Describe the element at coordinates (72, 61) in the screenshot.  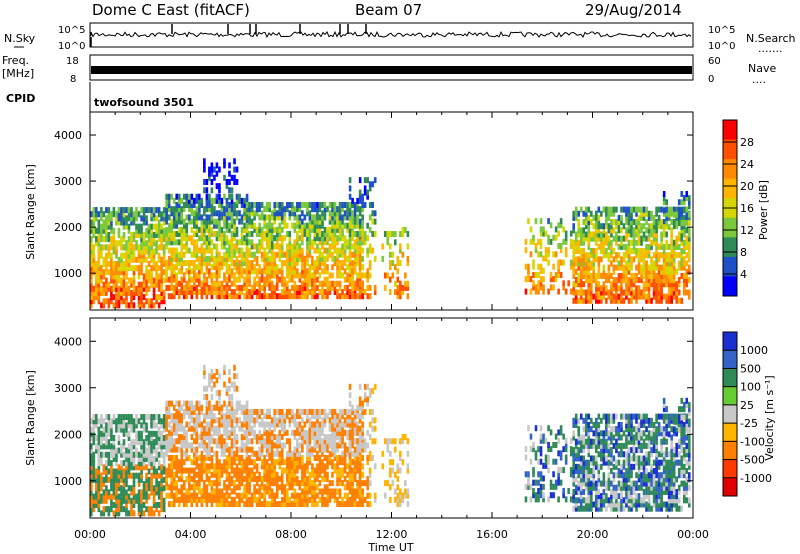
I see `freq-left-tick-high: 18` at that location.